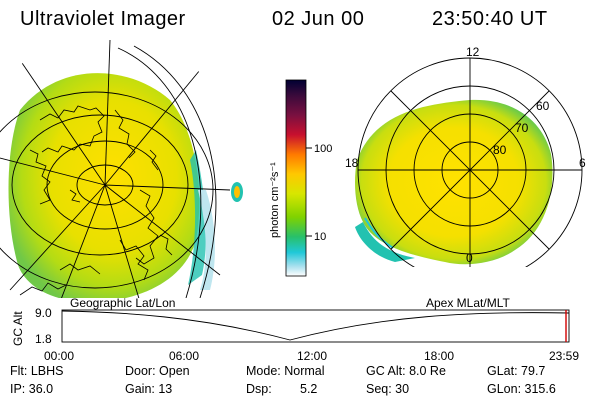  Describe the element at coordinates (318, 19) in the screenshot. I see `image-date: 02 Jun 00` at that location.